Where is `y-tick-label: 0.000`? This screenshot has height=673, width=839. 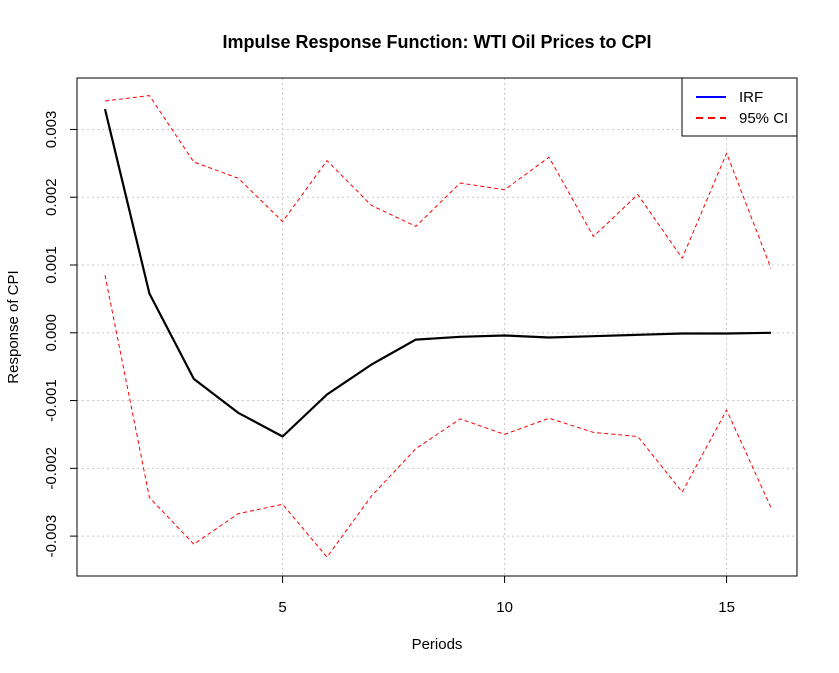 y-tick-label: 0.000 is located at coordinates (51, 333).